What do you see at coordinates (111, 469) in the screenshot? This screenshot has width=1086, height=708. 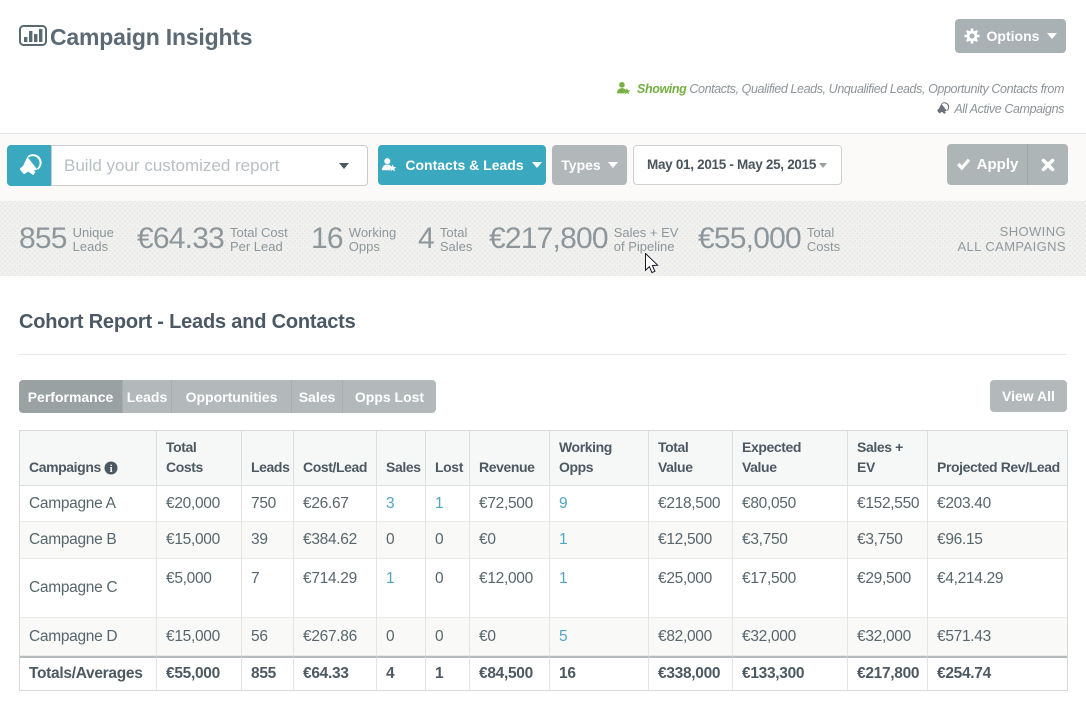 I see `svg-text: i` at bounding box center [111, 469].